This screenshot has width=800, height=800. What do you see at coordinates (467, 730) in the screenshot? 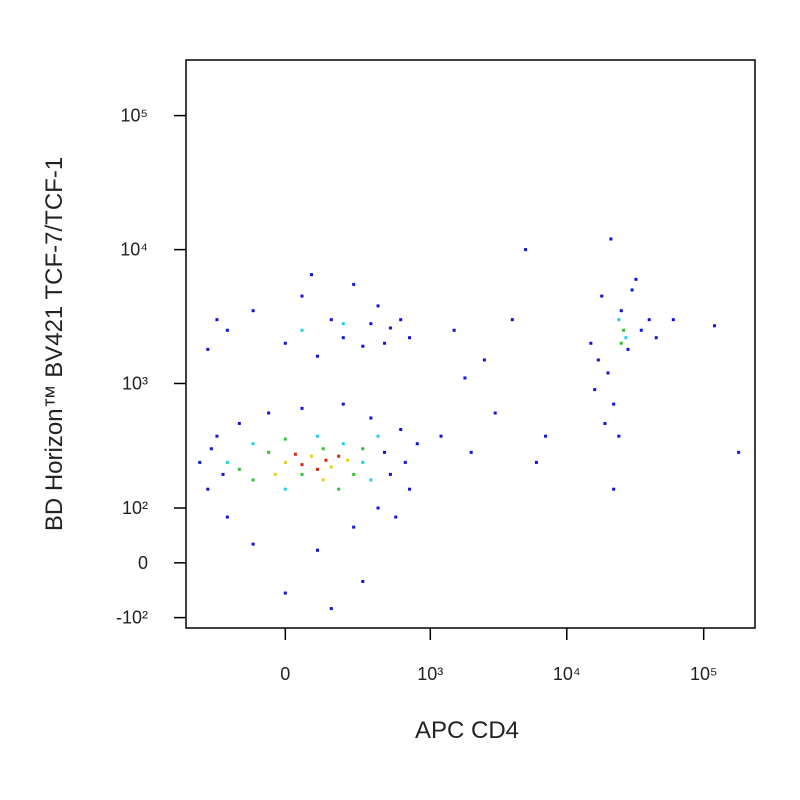
I see `x-axis-title: APC CD4` at bounding box center [467, 730].